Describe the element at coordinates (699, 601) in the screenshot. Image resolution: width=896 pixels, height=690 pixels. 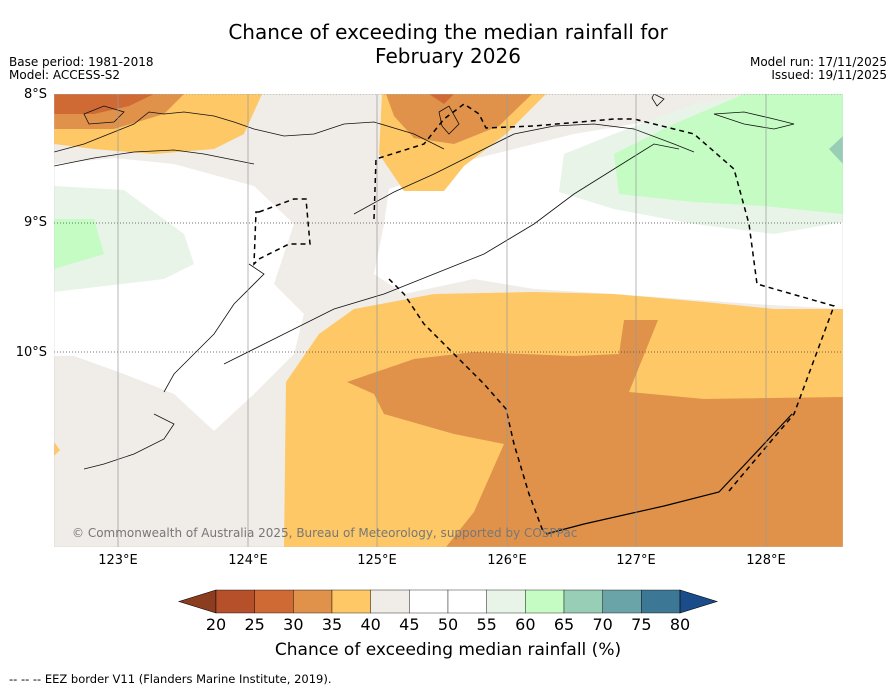
I see `colorbar-extend-high` at that location.